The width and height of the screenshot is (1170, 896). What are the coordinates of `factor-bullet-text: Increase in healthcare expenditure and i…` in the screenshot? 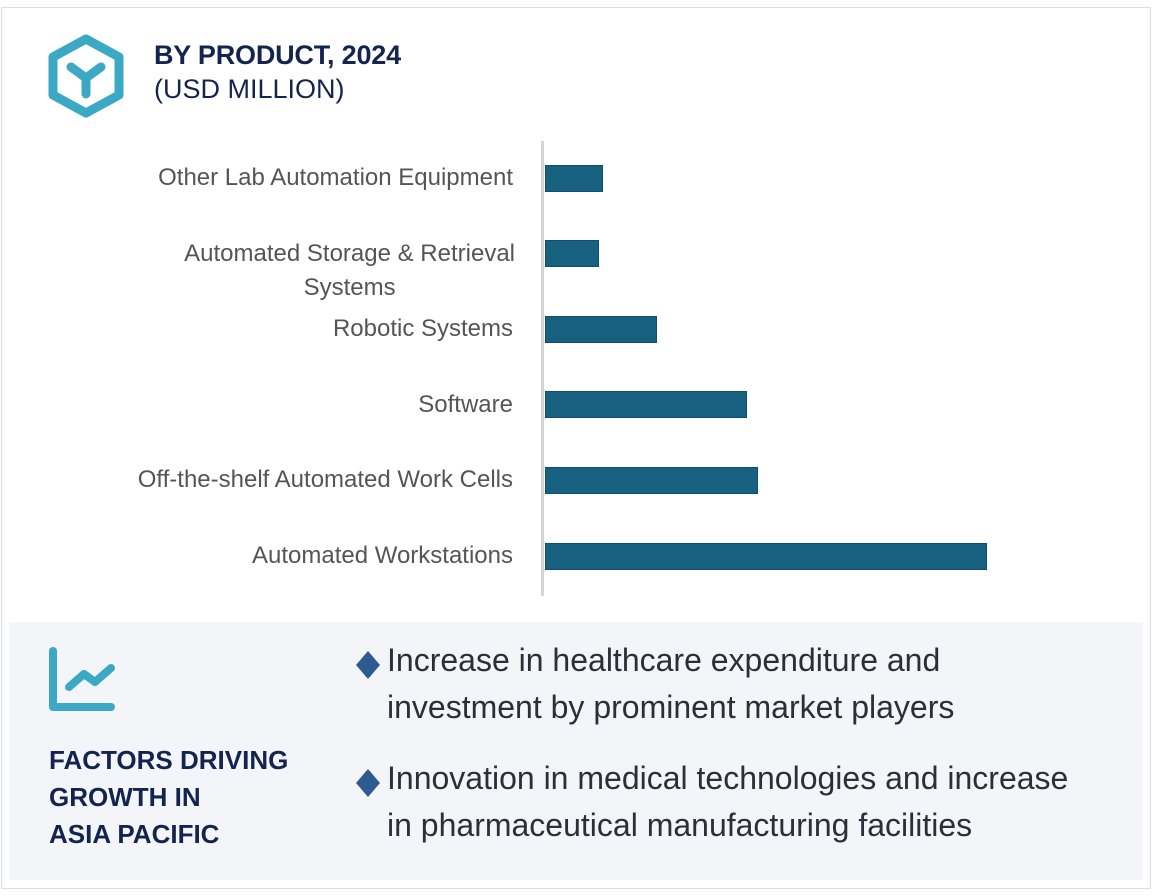 It's located at (670, 684).